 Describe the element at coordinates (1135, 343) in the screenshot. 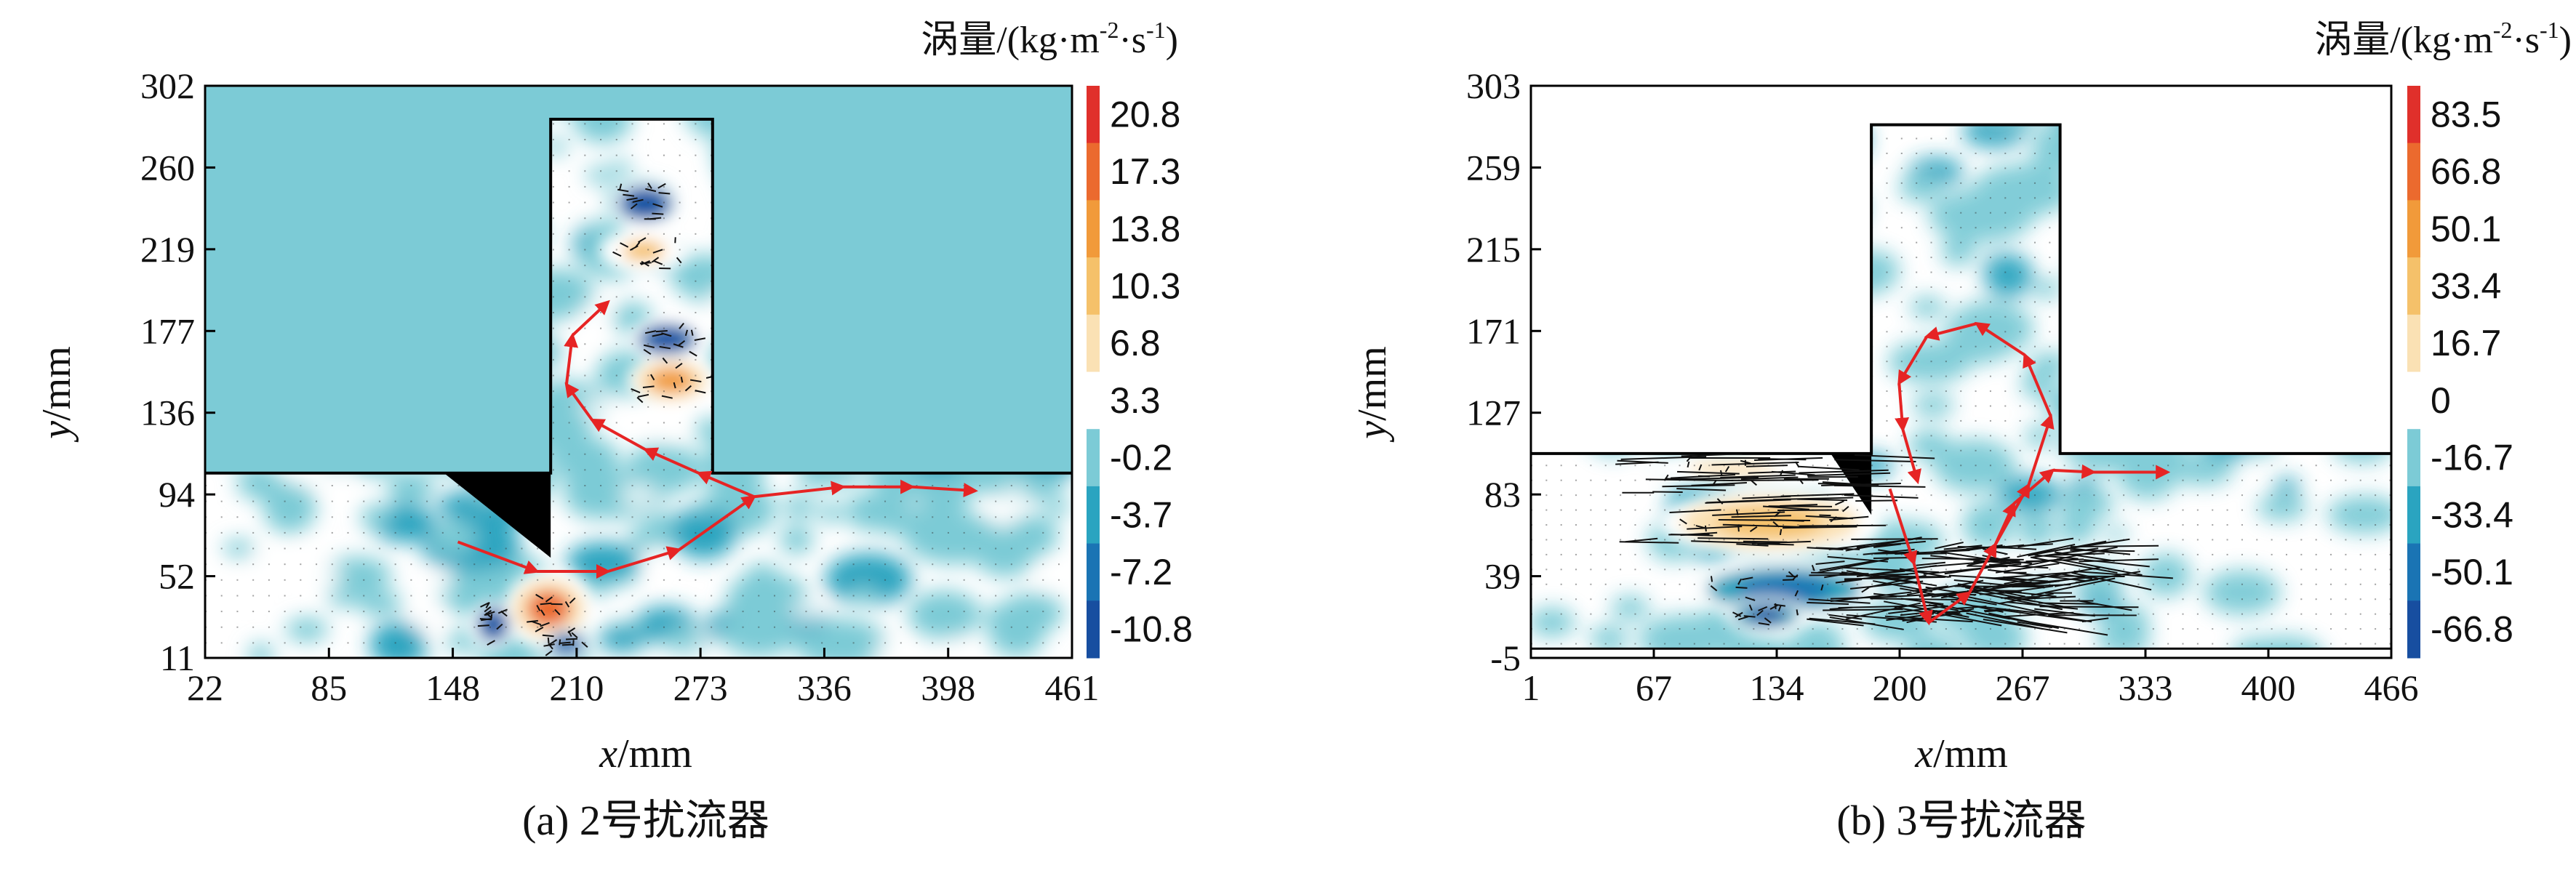

I see `colorbar-tick-label: 6.8` at that location.